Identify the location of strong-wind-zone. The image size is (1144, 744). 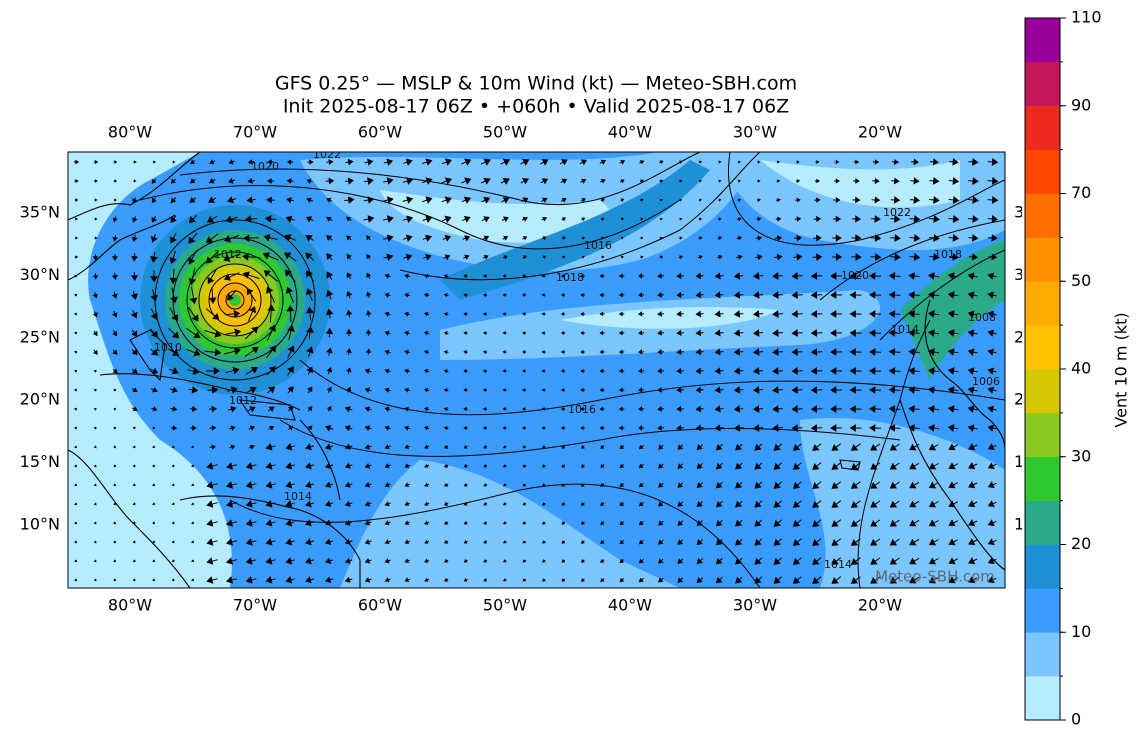
(952, 310).